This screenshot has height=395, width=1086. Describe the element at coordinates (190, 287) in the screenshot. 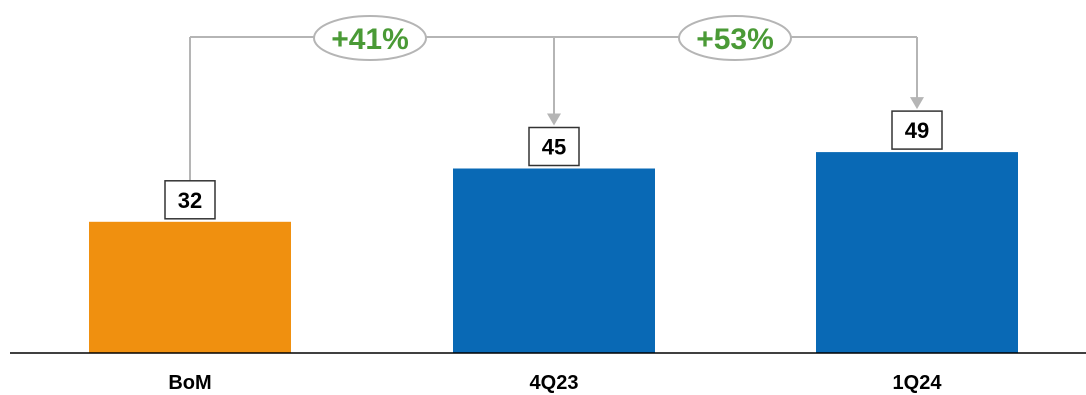

I see `bar-bom` at that location.